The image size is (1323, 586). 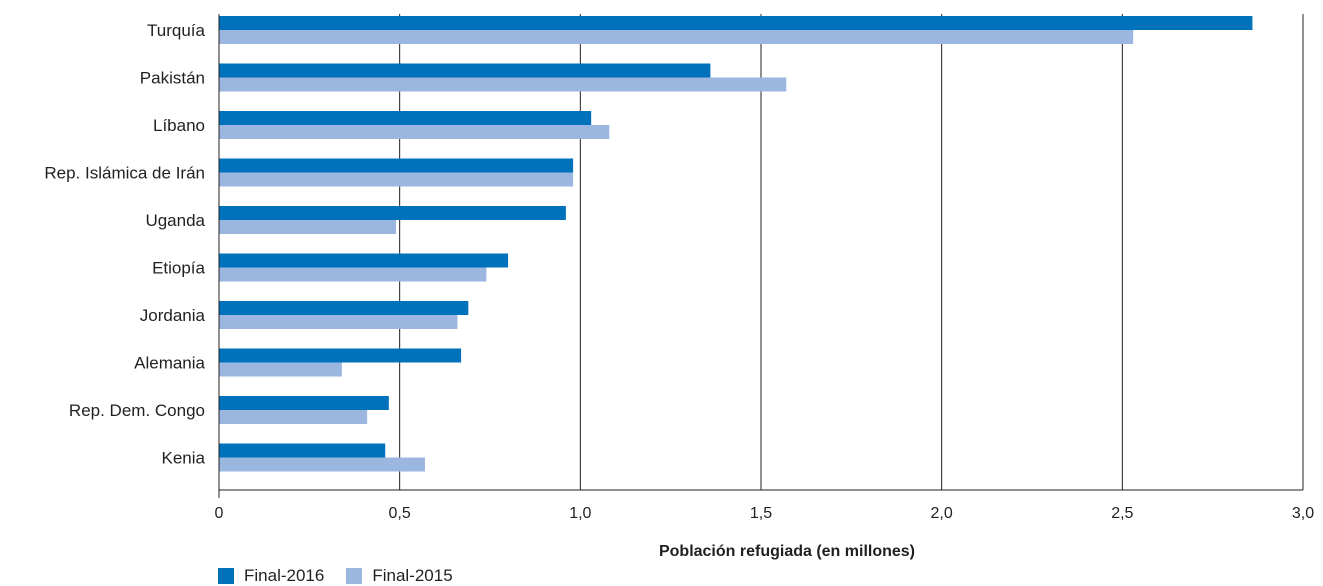 What do you see at coordinates (179, 125) in the screenshot?
I see `category-label: Líbano` at bounding box center [179, 125].